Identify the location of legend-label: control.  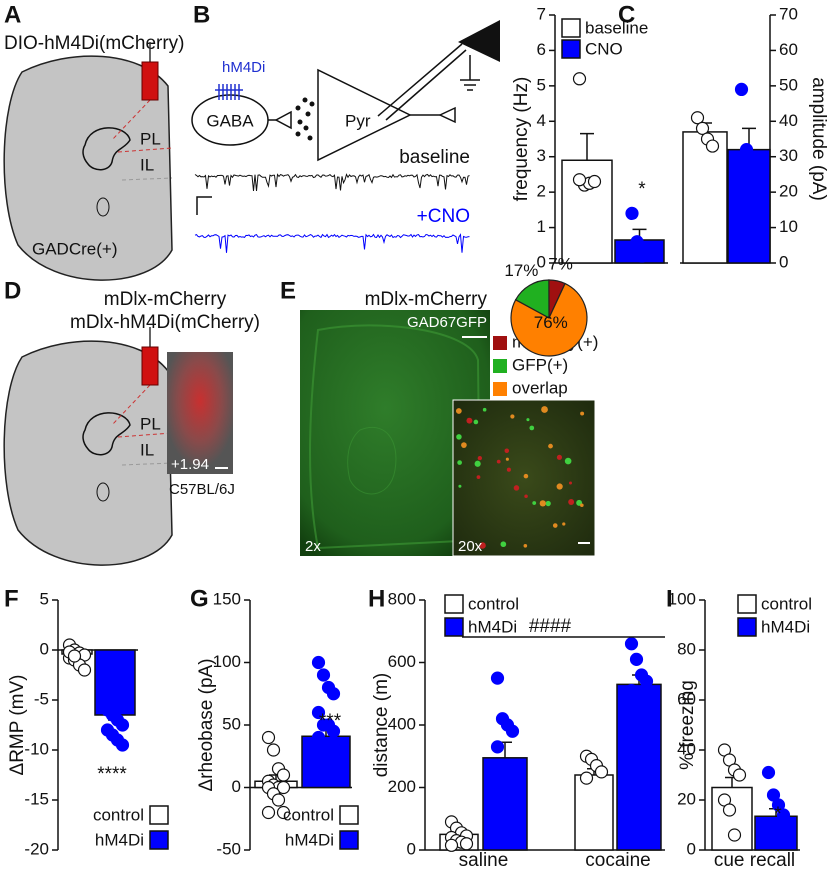
(308, 814).